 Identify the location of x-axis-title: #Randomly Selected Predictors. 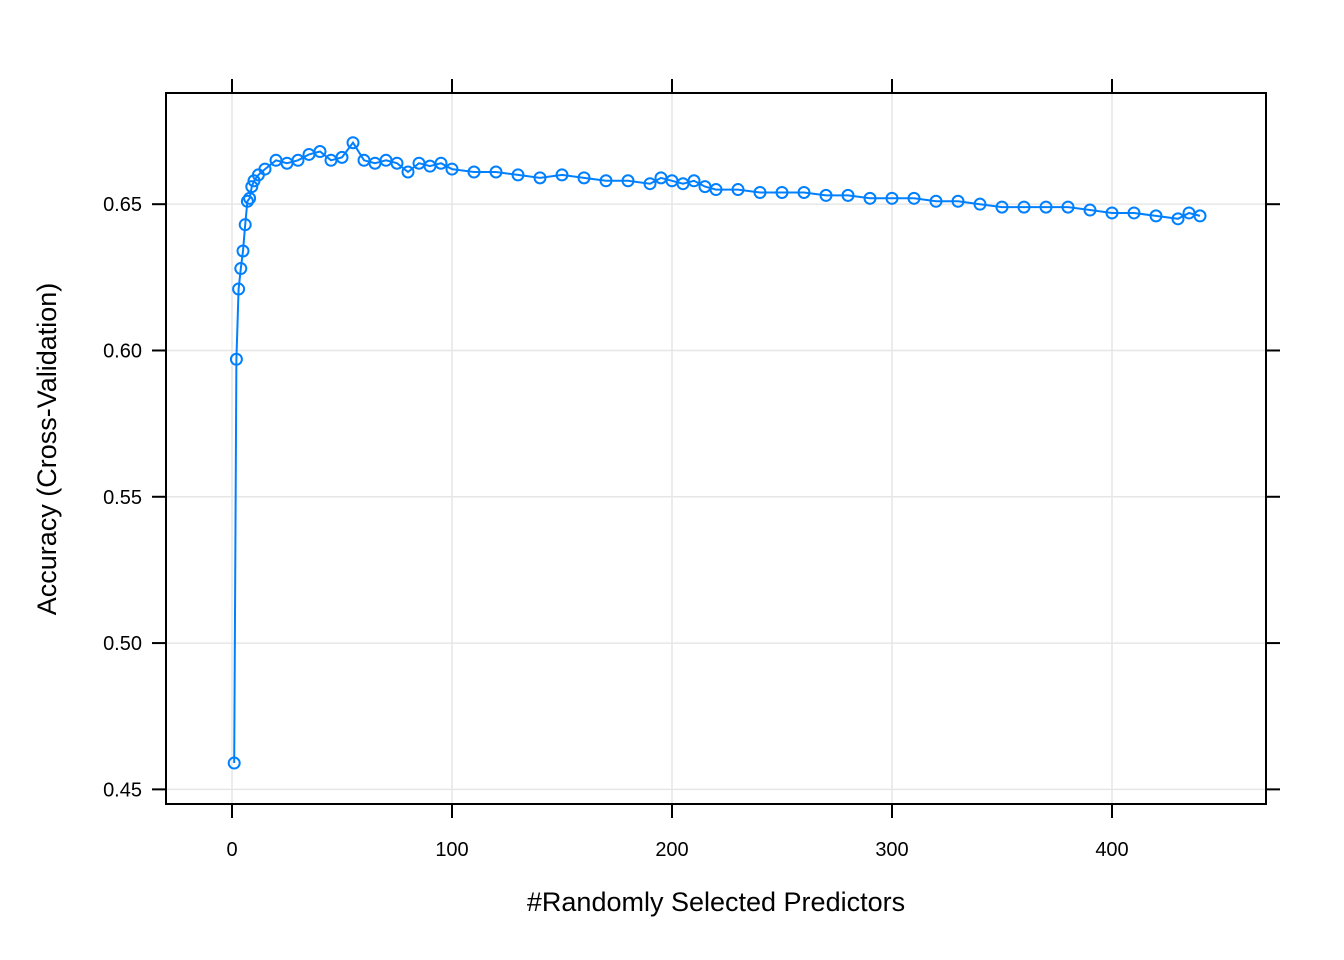
(716, 902).